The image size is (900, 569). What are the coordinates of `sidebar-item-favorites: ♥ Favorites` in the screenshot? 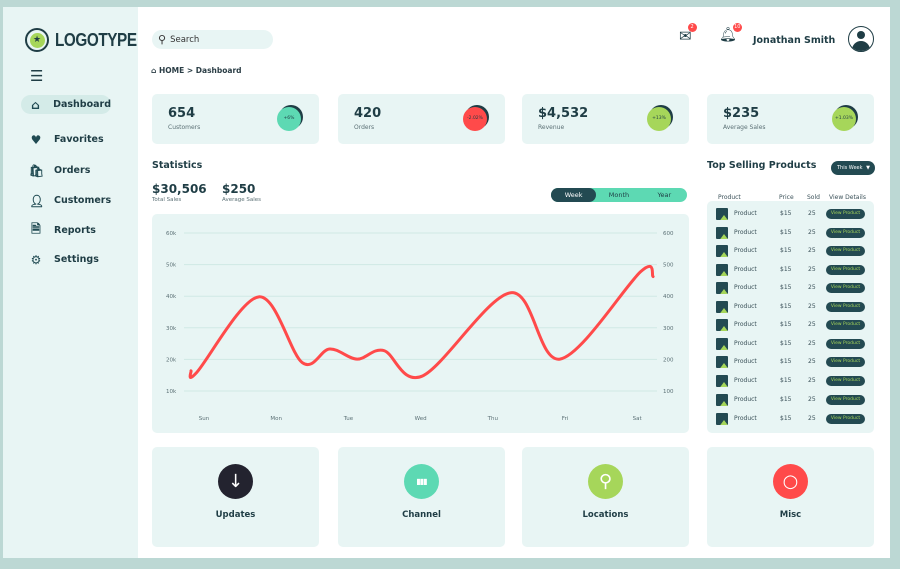 It's located at (66, 139).